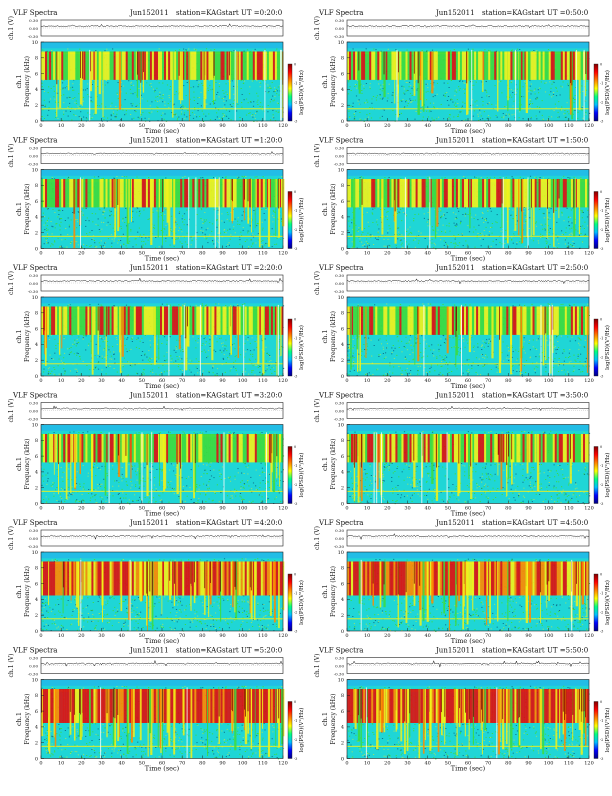  Describe the element at coordinates (362, 192) in the screenshot. I see `sferic-core` at that location.